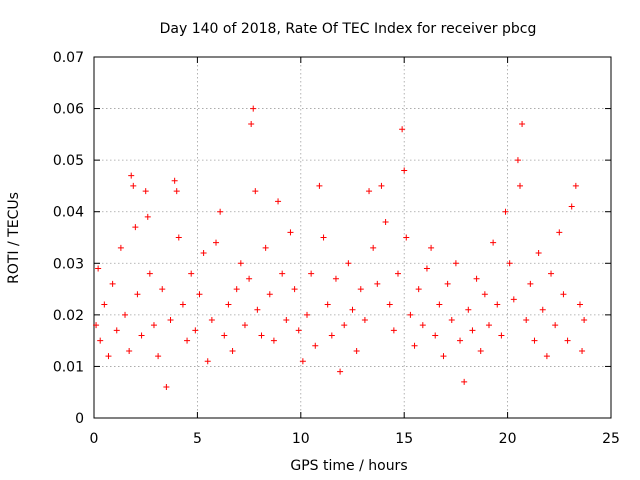 Image resolution: width=640 pixels, height=480 pixels. What do you see at coordinates (68, 213) in the screenshot?
I see `y-tick-label: 0.04` at bounding box center [68, 213].